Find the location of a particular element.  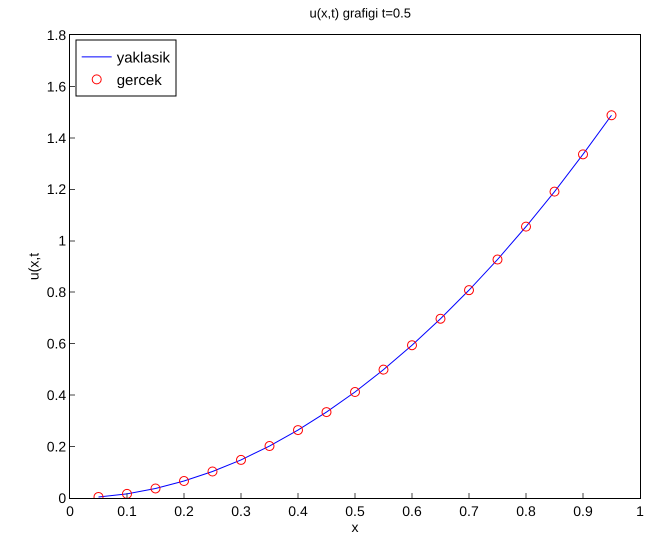

y-tick-label: 0.2 is located at coordinates (56, 446).